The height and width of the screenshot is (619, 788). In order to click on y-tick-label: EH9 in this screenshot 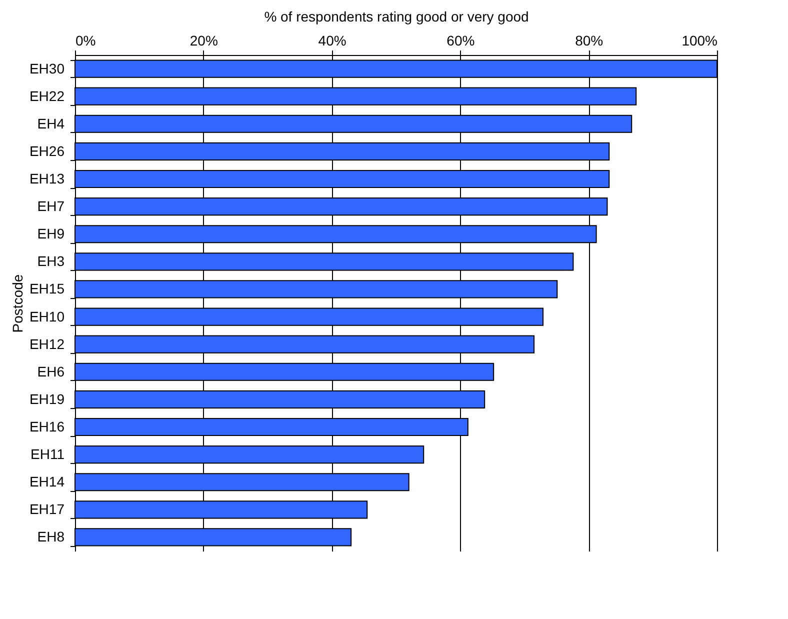, I will do `click(51, 234)`.